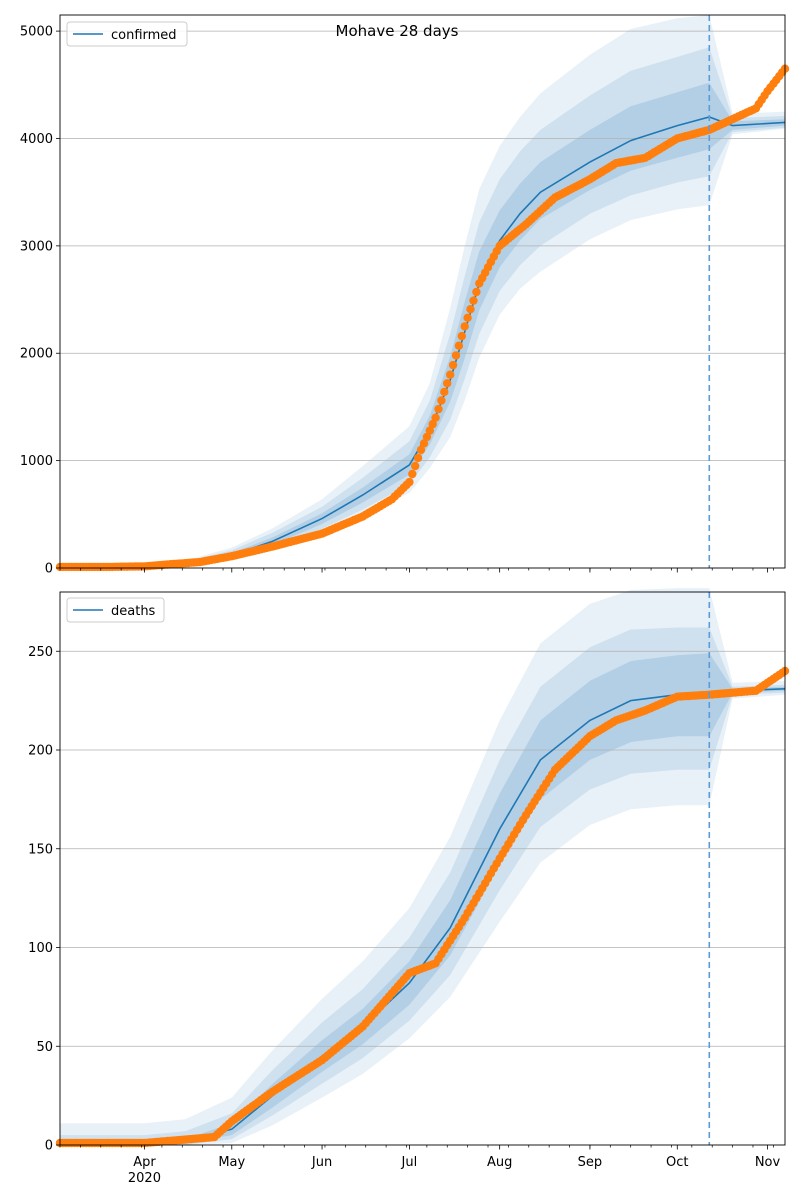  I want to click on x-tick-sublabel-year: 2020, so click(144, 1178).